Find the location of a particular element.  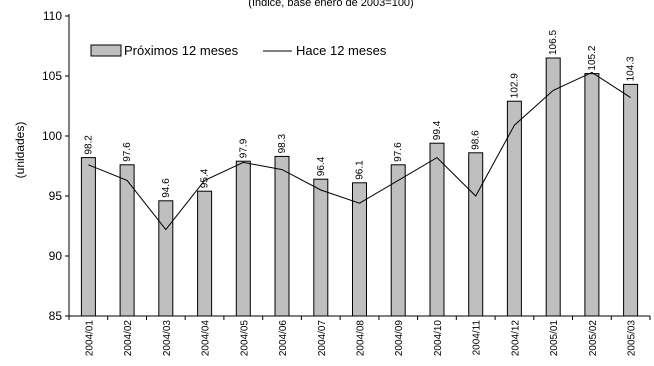

bar-2004/09 is located at coordinates (398, 240).